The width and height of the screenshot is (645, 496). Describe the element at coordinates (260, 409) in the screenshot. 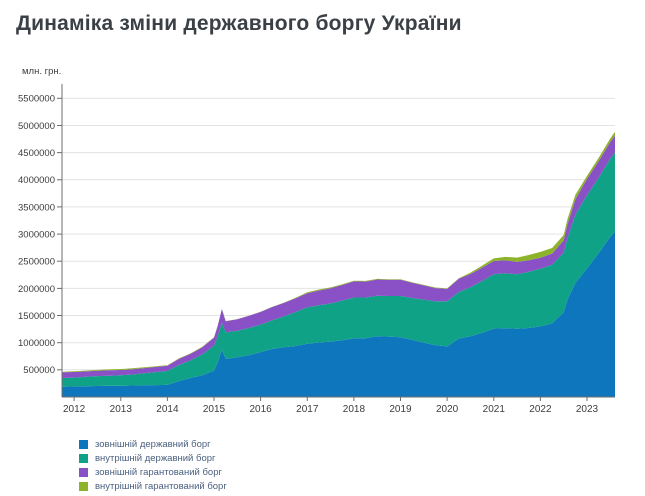

I see `x-tick-label: 2016` at that location.